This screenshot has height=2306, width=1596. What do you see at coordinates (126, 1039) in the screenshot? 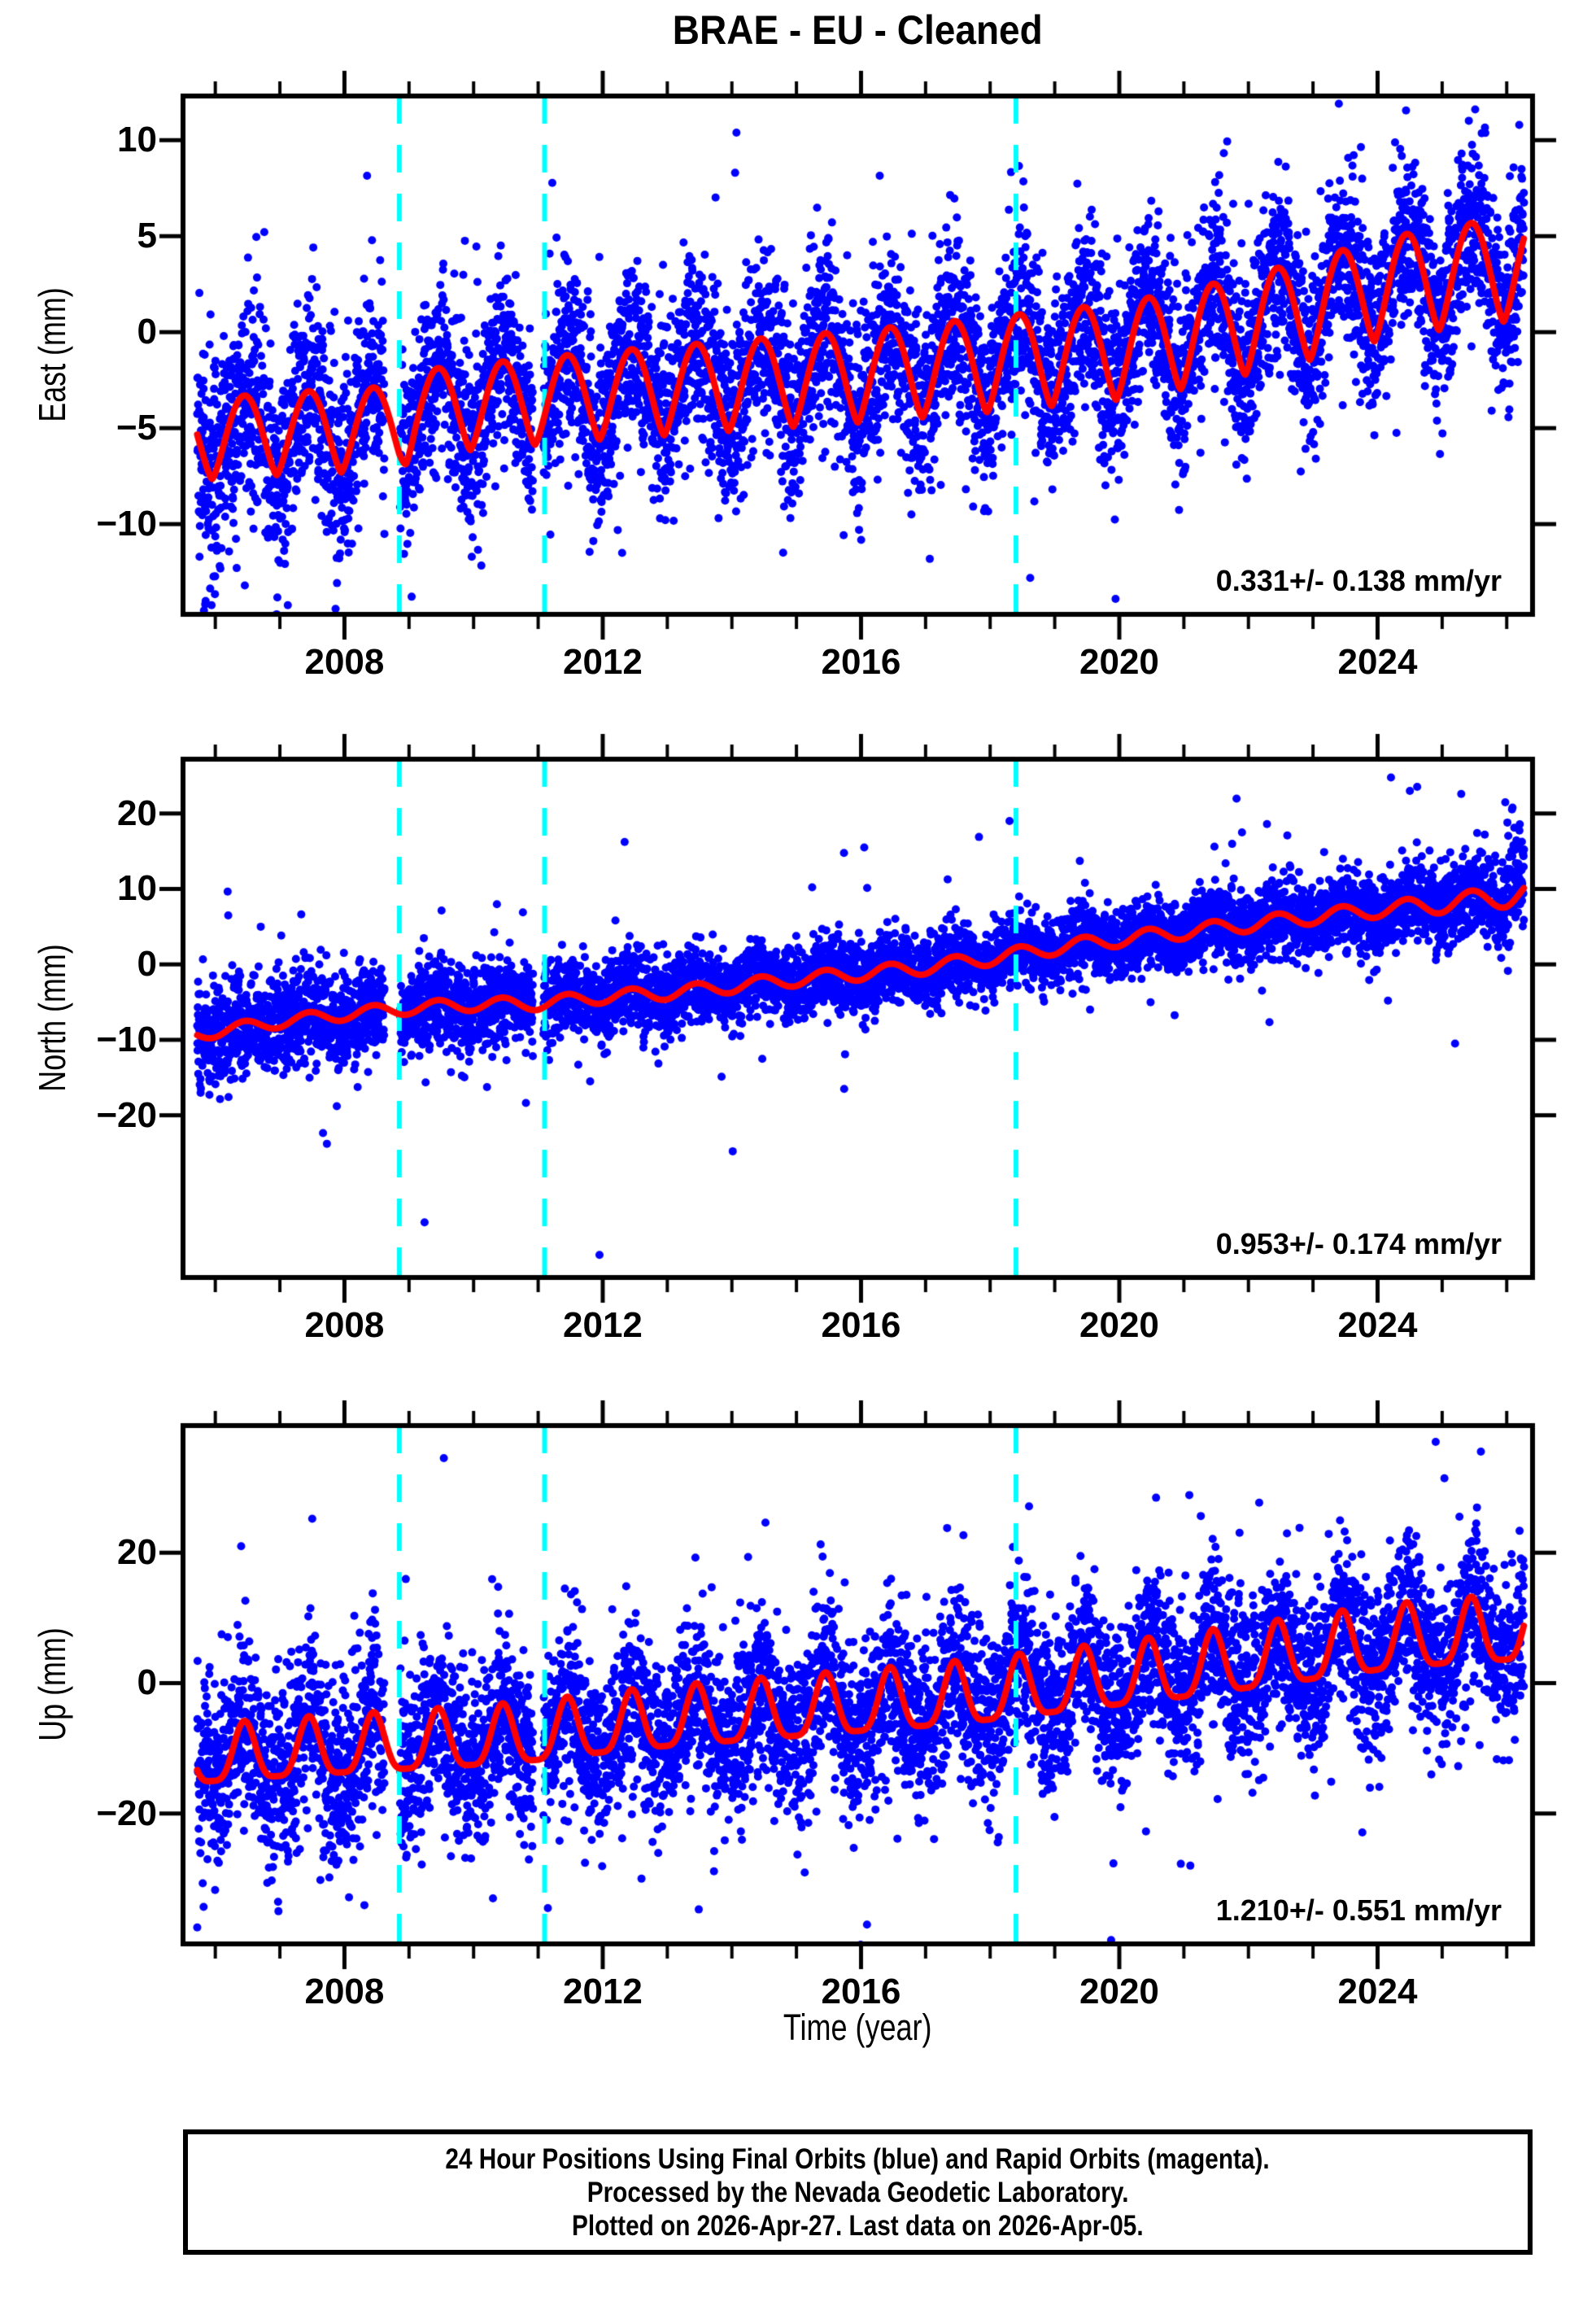
I see `north-y-tick-label: −10` at bounding box center [126, 1039].